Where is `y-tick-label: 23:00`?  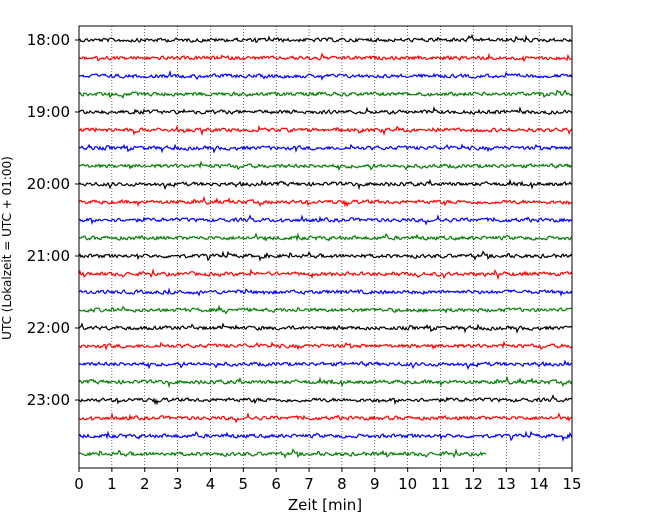 y-tick-label: 23:00 is located at coordinates (48, 400).